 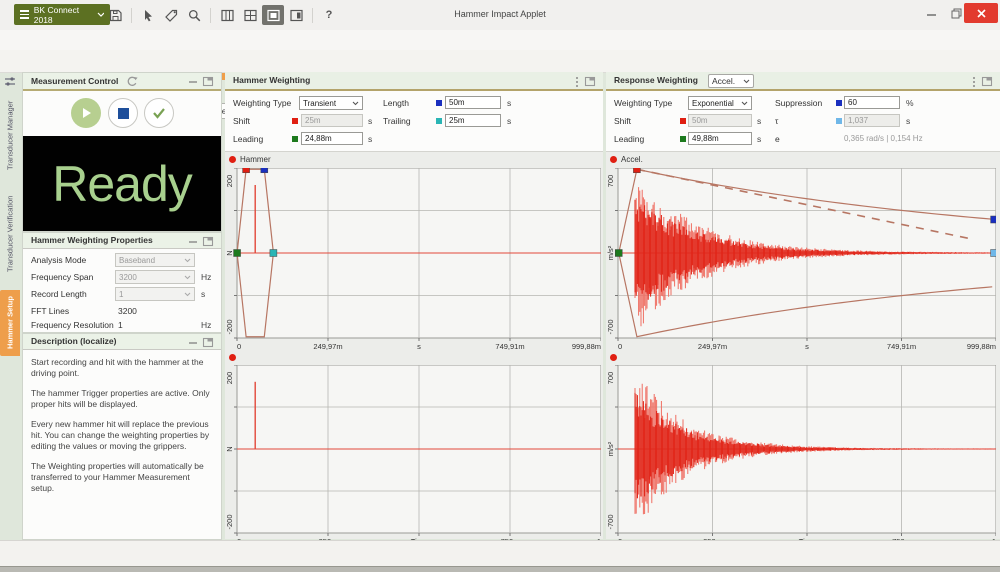 I want to click on response-leading-field: 49,88m, so click(x=720, y=138).